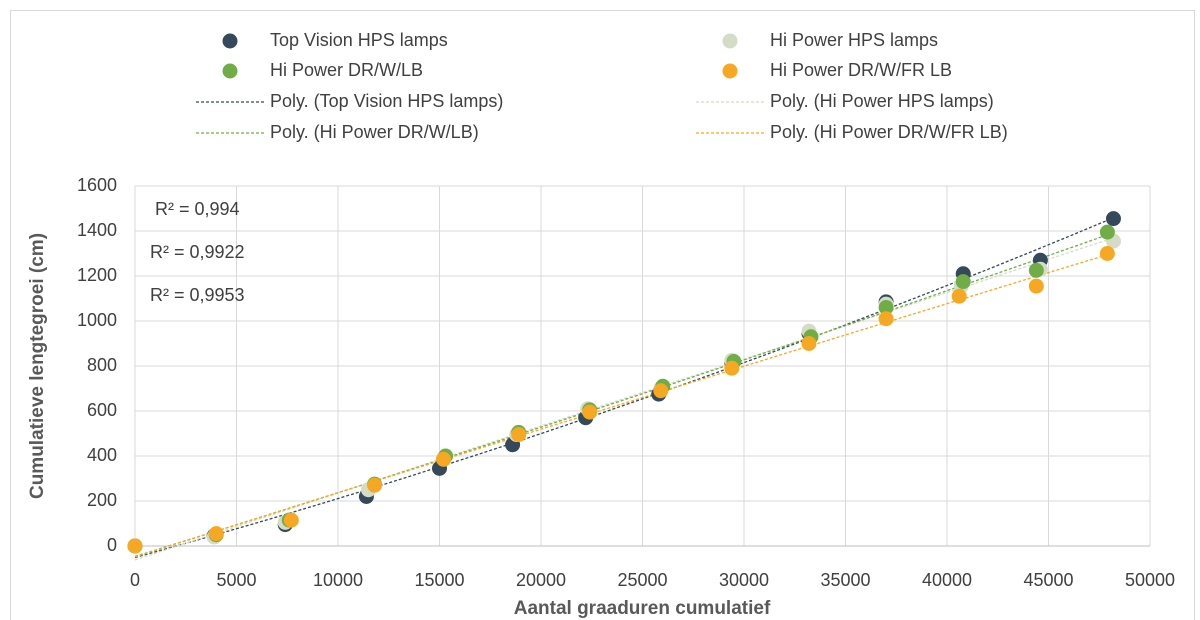 This screenshot has height=620, width=1200. What do you see at coordinates (102, 455) in the screenshot?
I see `y-tick-label: 400` at bounding box center [102, 455].